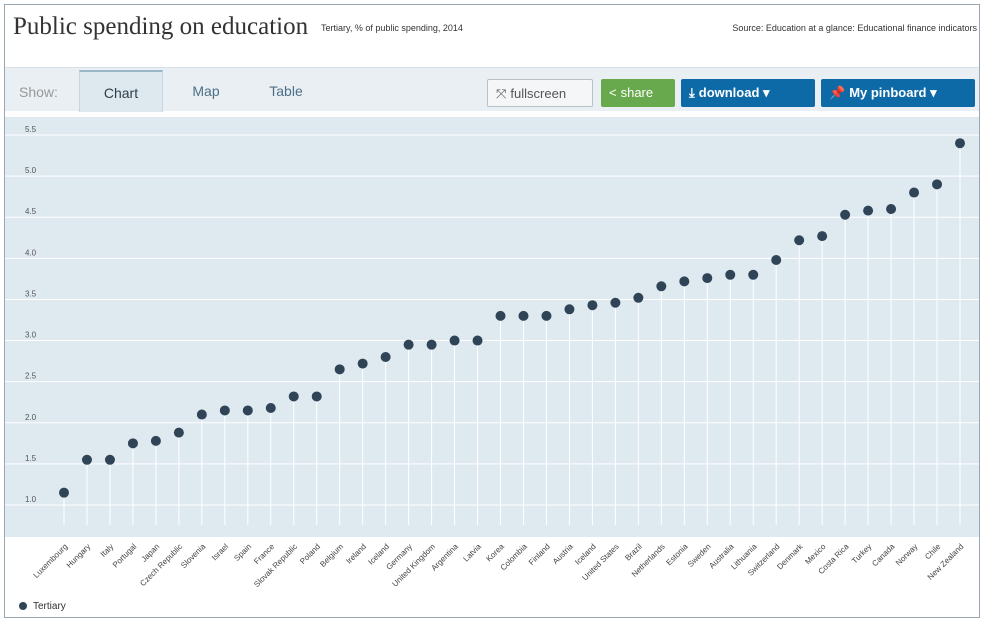 The height and width of the screenshot is (622, 984). I want to click on share-label: share, so click(637, 92).